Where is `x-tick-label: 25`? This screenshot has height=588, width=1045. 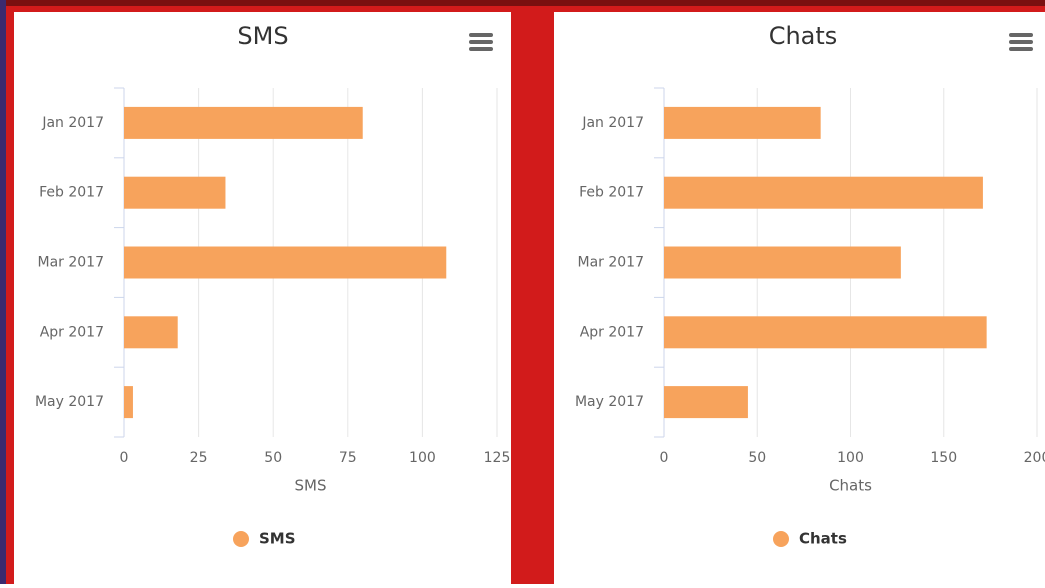 x-tick-label: 25 is located at coordinates (199, 458).